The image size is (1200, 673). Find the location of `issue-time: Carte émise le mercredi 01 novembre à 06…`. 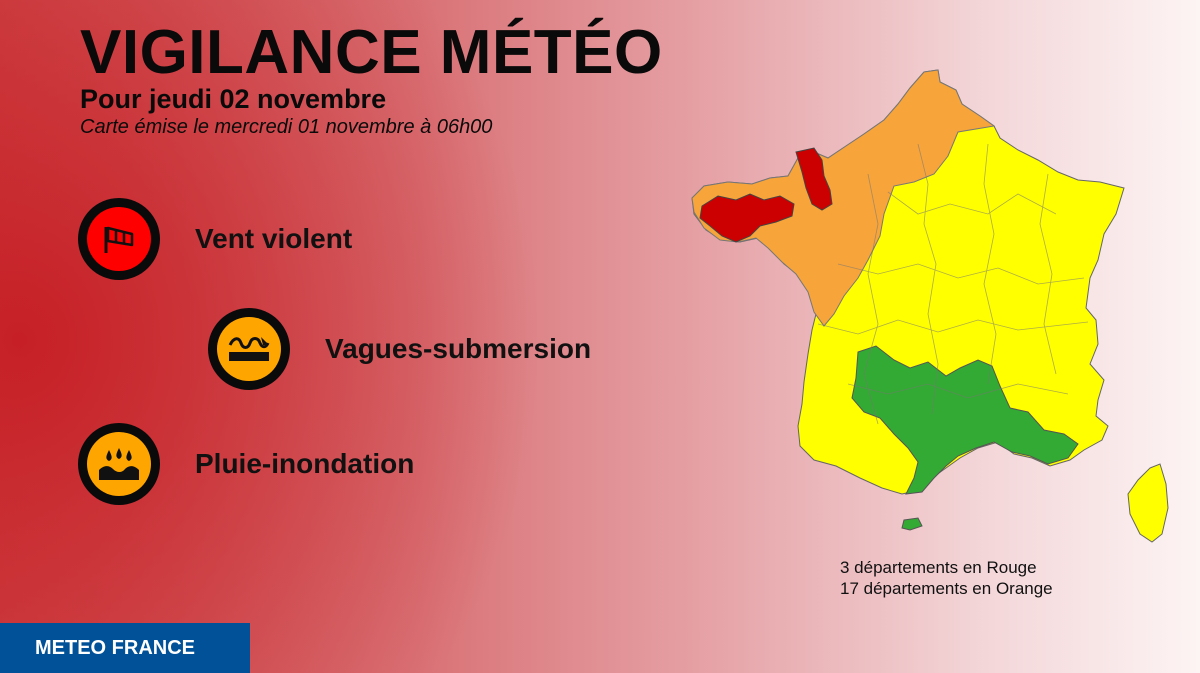

issue-time: Carte émise le mercredi 01 novembre à 06… is located at coordinates (286, 127).